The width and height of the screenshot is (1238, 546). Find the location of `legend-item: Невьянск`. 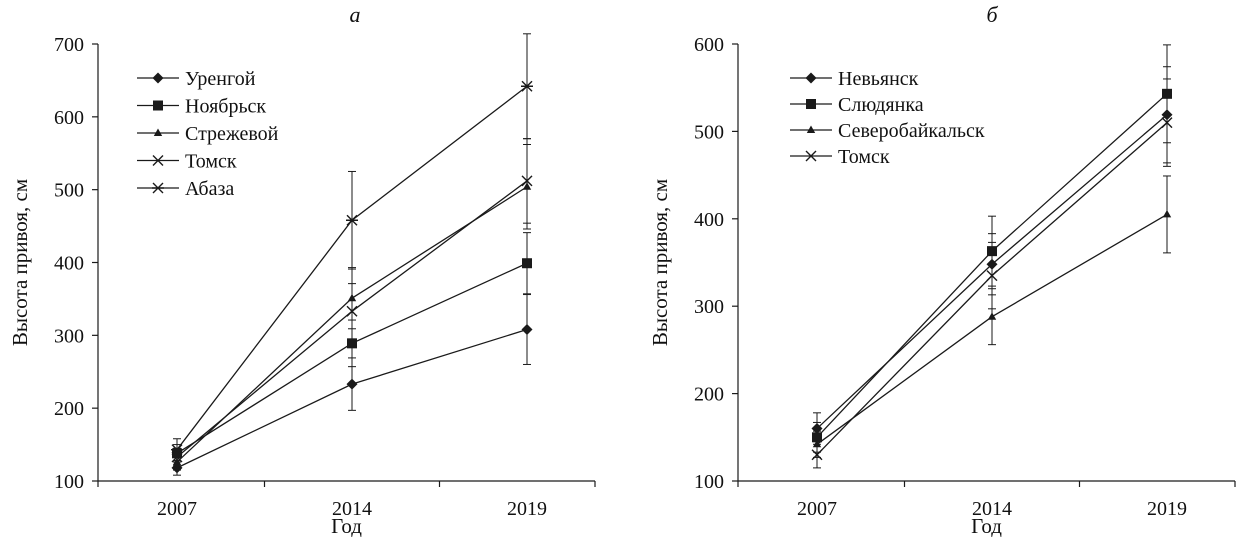

legend-item: Невьянск is located at coordinates (854, 79).